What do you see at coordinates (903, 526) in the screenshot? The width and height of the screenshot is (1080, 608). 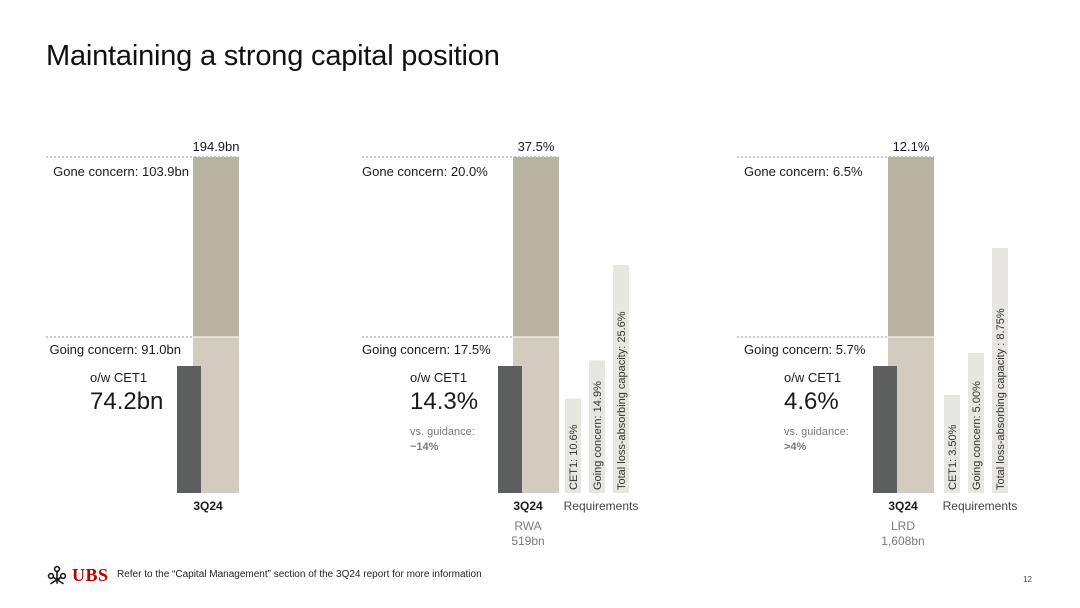 I see `denominator-label: LRD` at bounding box center [903, 526].